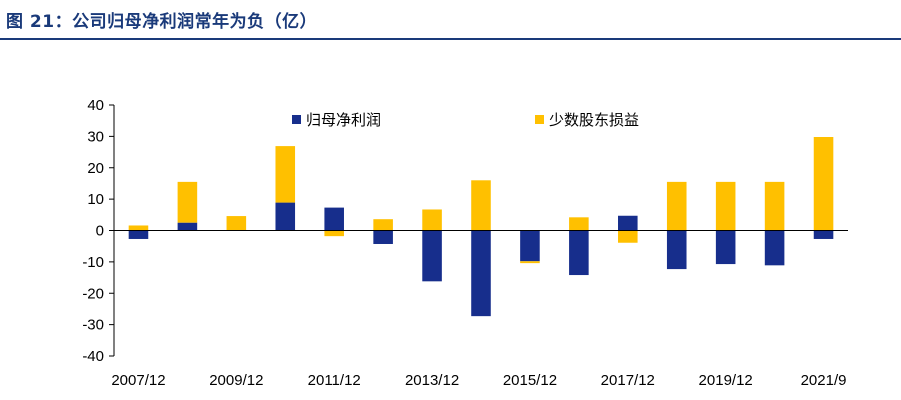 This screenshot has width=901, height=400. What do you see at coordinates (296, 119) in the screenshot?
I see `legend-swatch-net-profit` at bounding box center [296, 119].